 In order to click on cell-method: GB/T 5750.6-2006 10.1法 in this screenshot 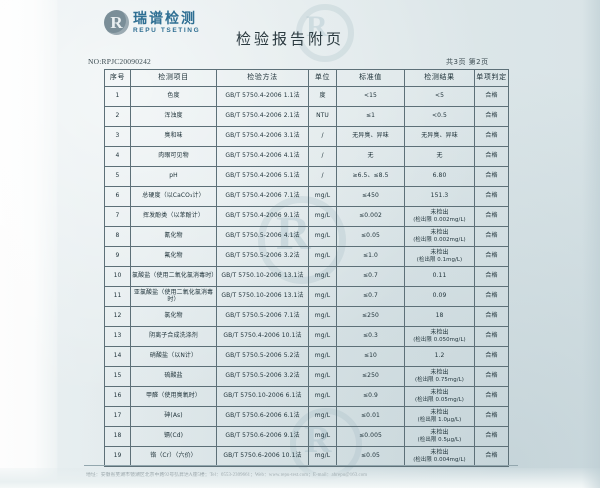, I will do `click(262, 456)`.